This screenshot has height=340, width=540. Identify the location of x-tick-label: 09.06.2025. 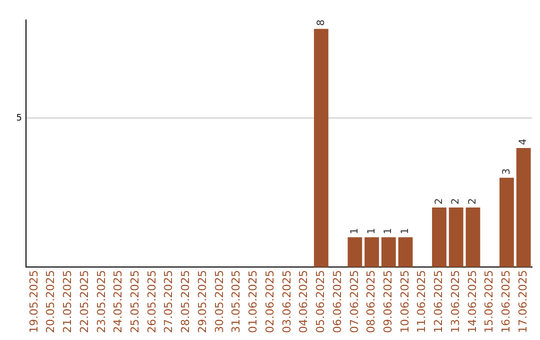
(387, 302).